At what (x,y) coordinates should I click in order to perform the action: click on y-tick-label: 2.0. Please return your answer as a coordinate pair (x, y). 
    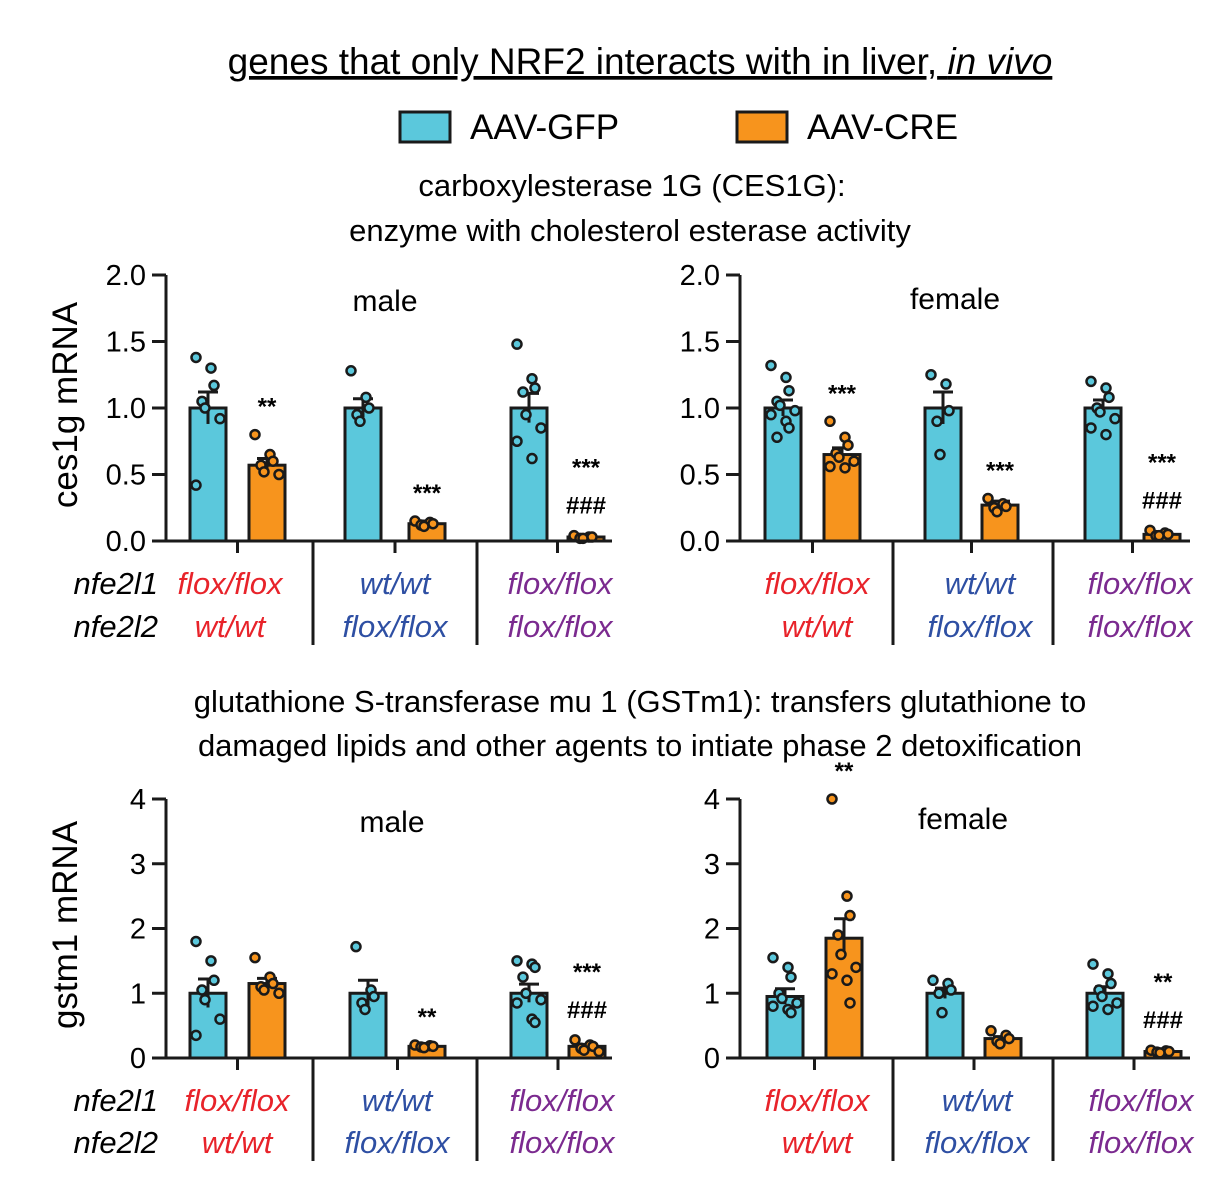
    Looking at the image, I should click on (700, 276).